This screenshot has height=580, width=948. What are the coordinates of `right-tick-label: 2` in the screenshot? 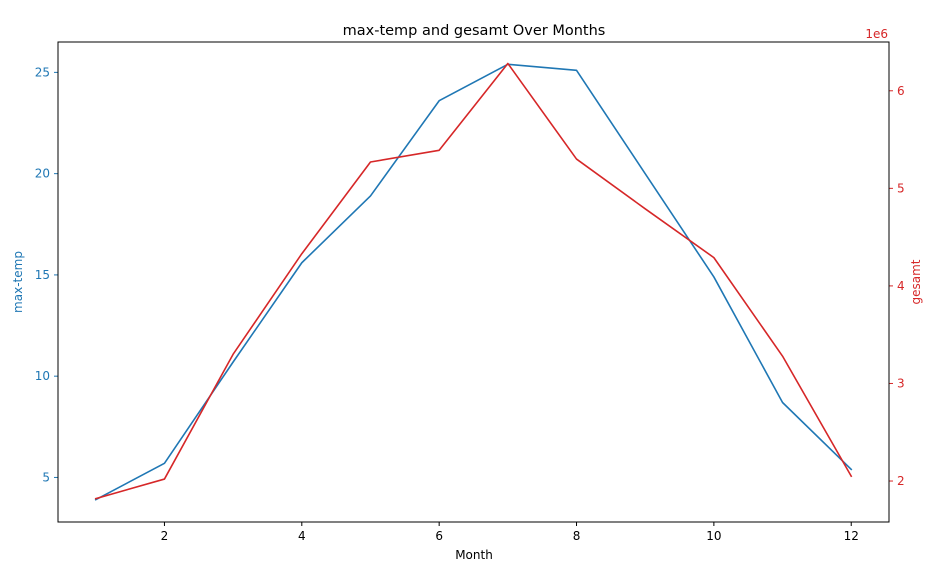 It's located at (901, 481).